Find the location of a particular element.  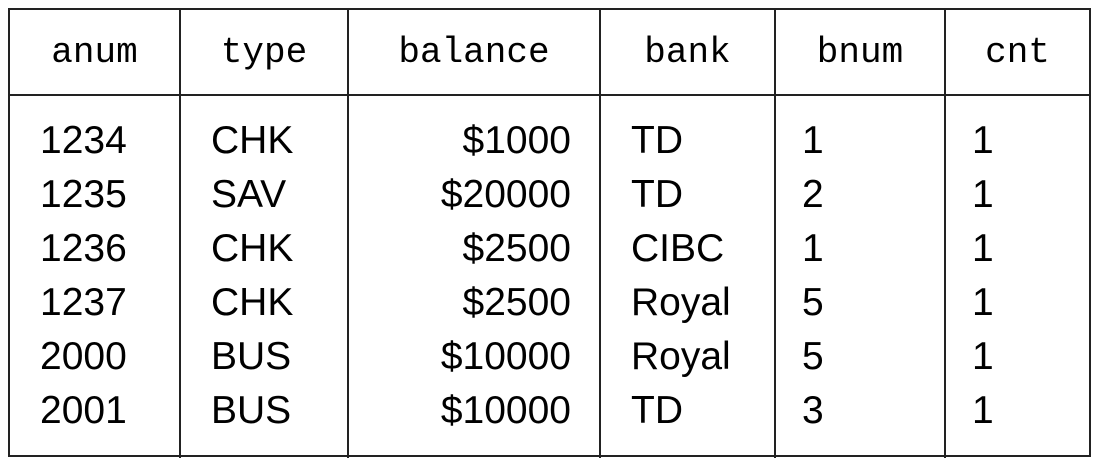

cell-bnum: 2 is located at coordinates (859, 195).